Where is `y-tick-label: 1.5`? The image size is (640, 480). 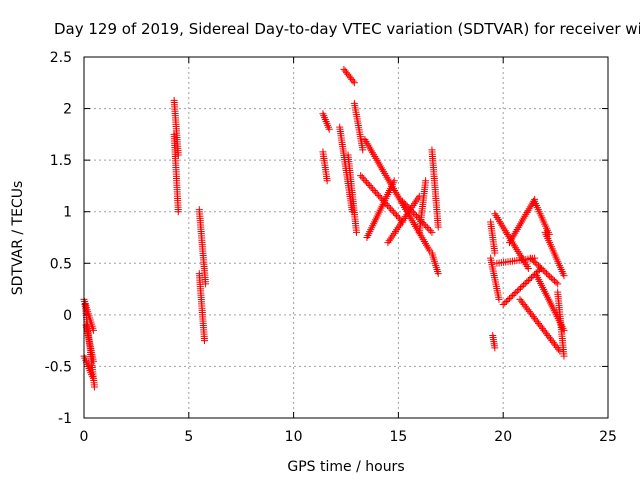 y-tick-label: 1.5 is located at coordinates (61, 161).